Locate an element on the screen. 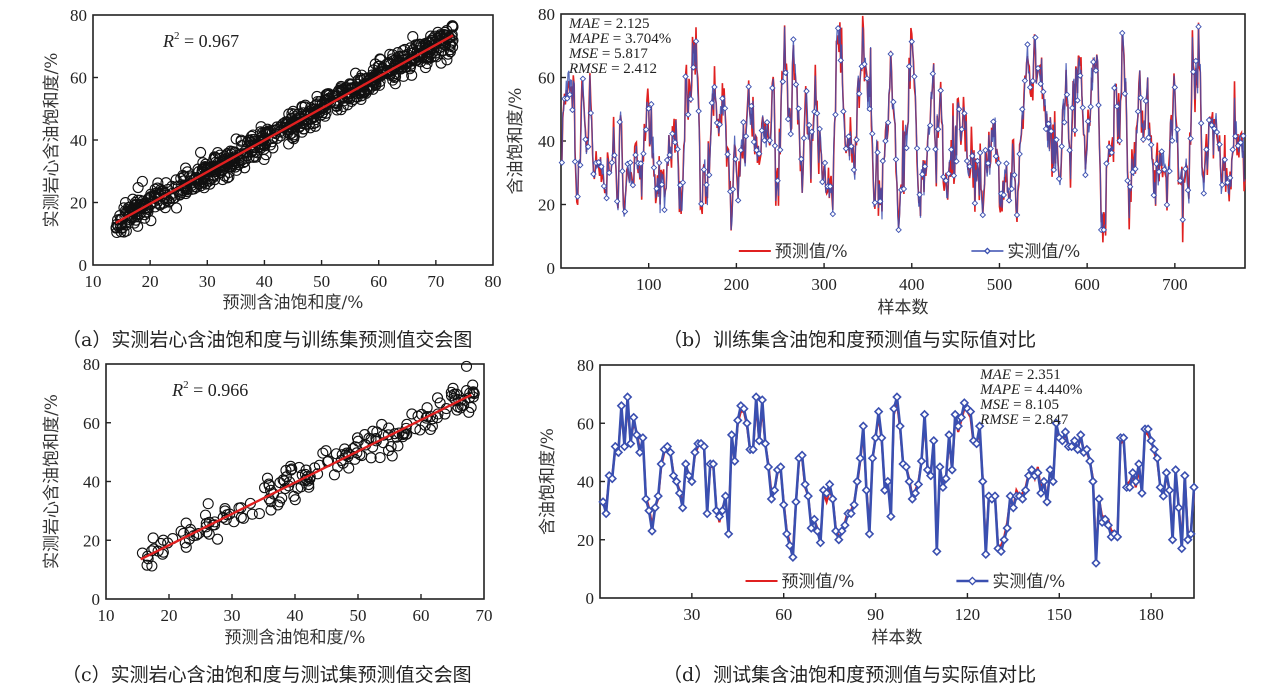 The image size is (1269, 691). metric-name: MSE is located at coordinates (994, 405).